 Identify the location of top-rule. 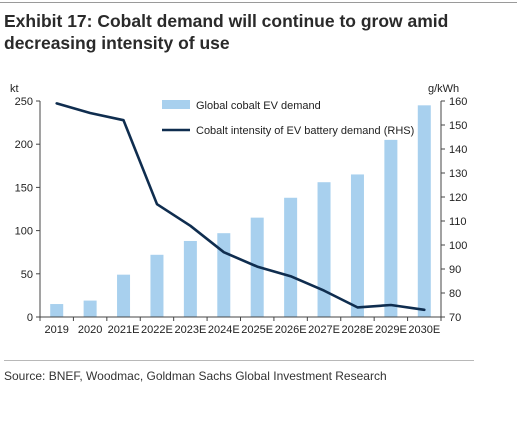
(258, 2).